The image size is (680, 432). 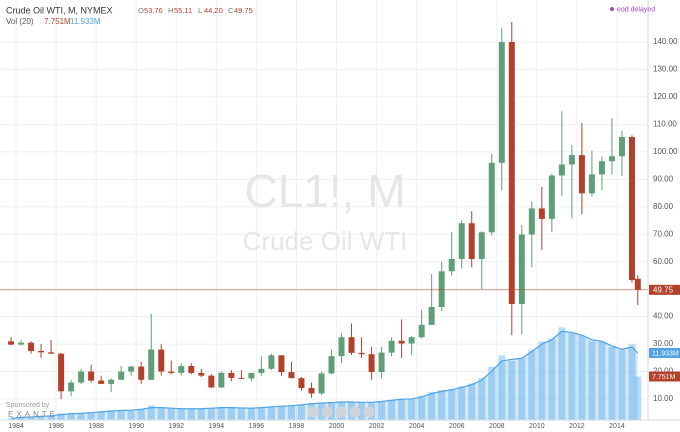 What do you see at coordinates (577, 426) in the screenshot?
I see `x-tick-label: 2012` at bounding box center [577, 426].